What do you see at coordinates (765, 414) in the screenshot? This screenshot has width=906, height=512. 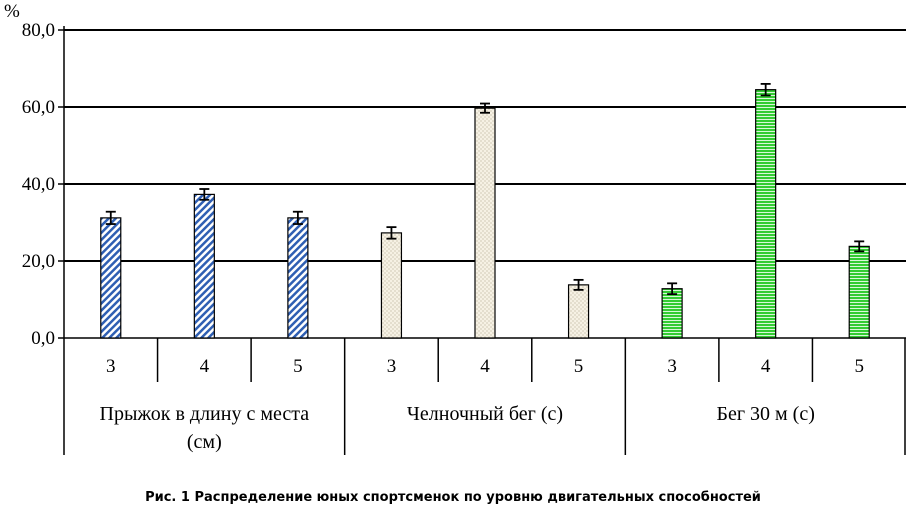 I see `x-group-label: Бег 30 м (с)` at bounding box center [765, 414].